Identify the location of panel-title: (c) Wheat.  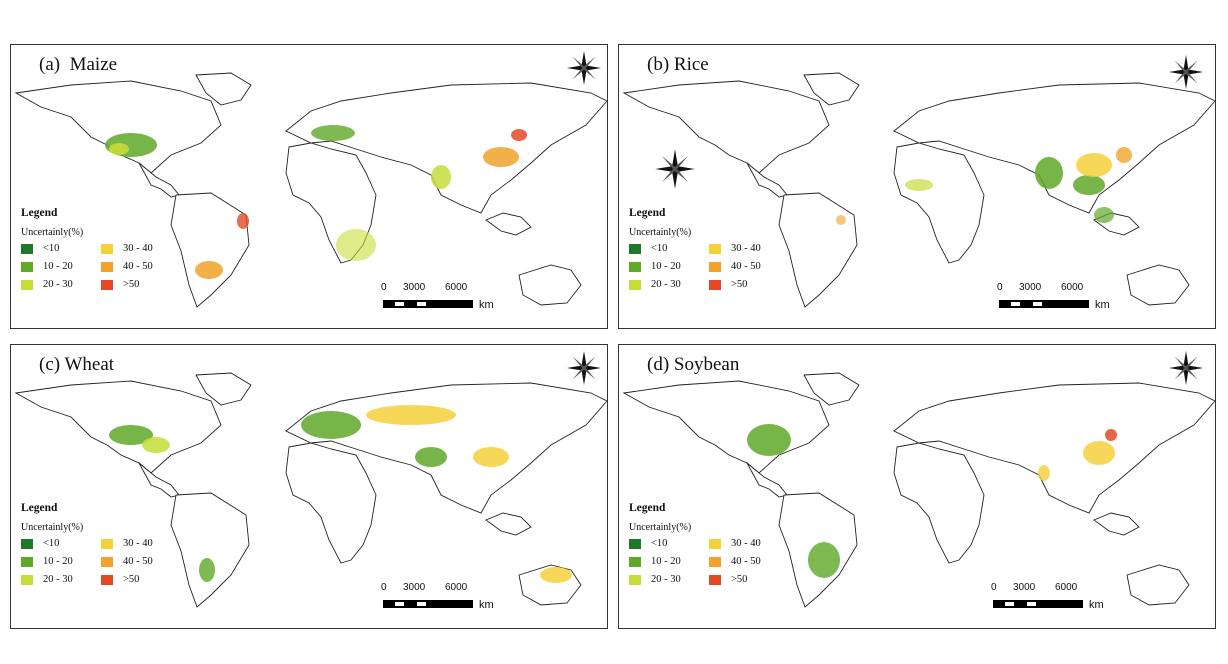
(77, 364).